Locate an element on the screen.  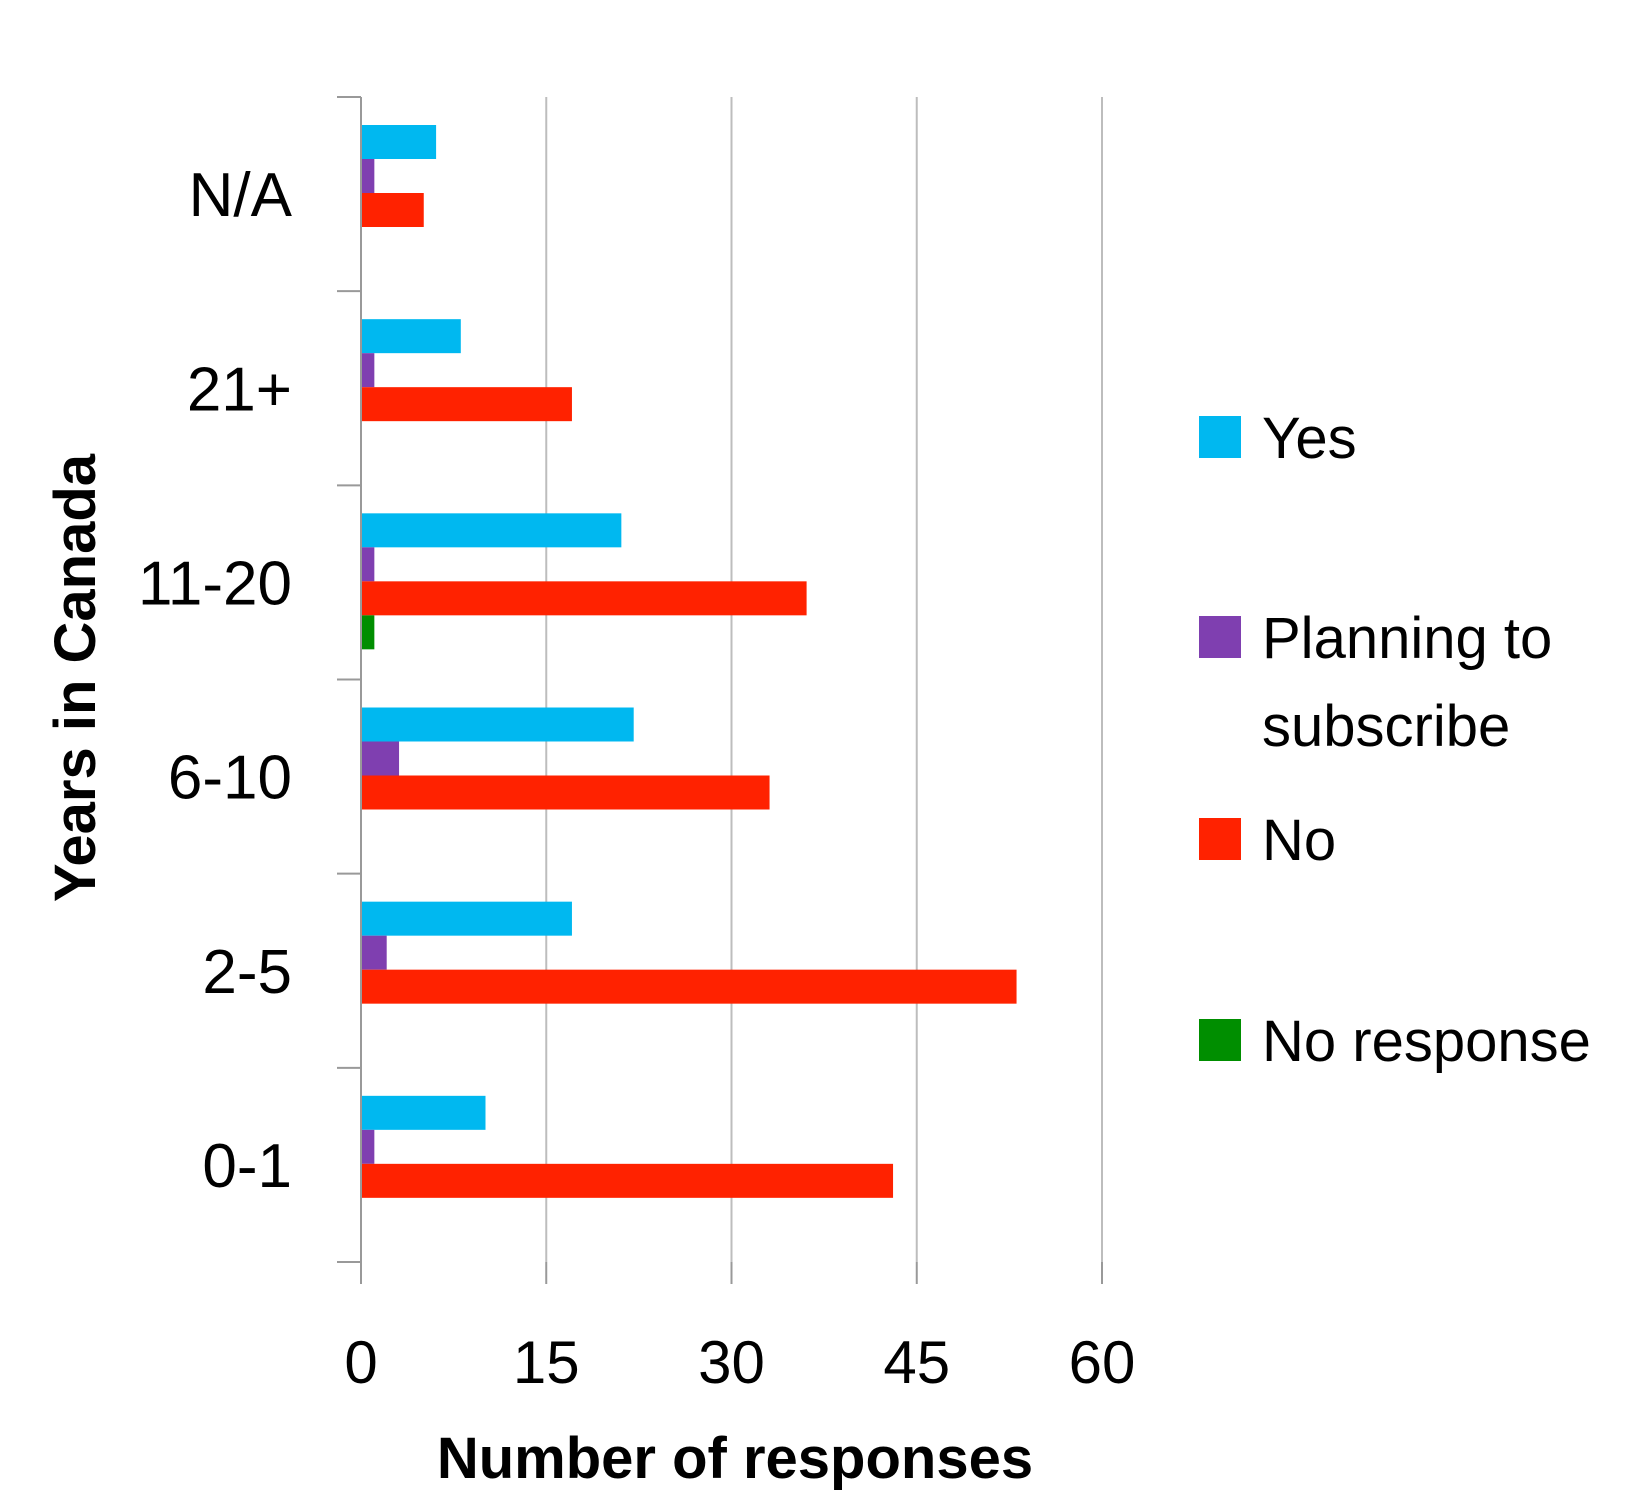
y-category-label: 2-5 is located at coordinates (247, 972).